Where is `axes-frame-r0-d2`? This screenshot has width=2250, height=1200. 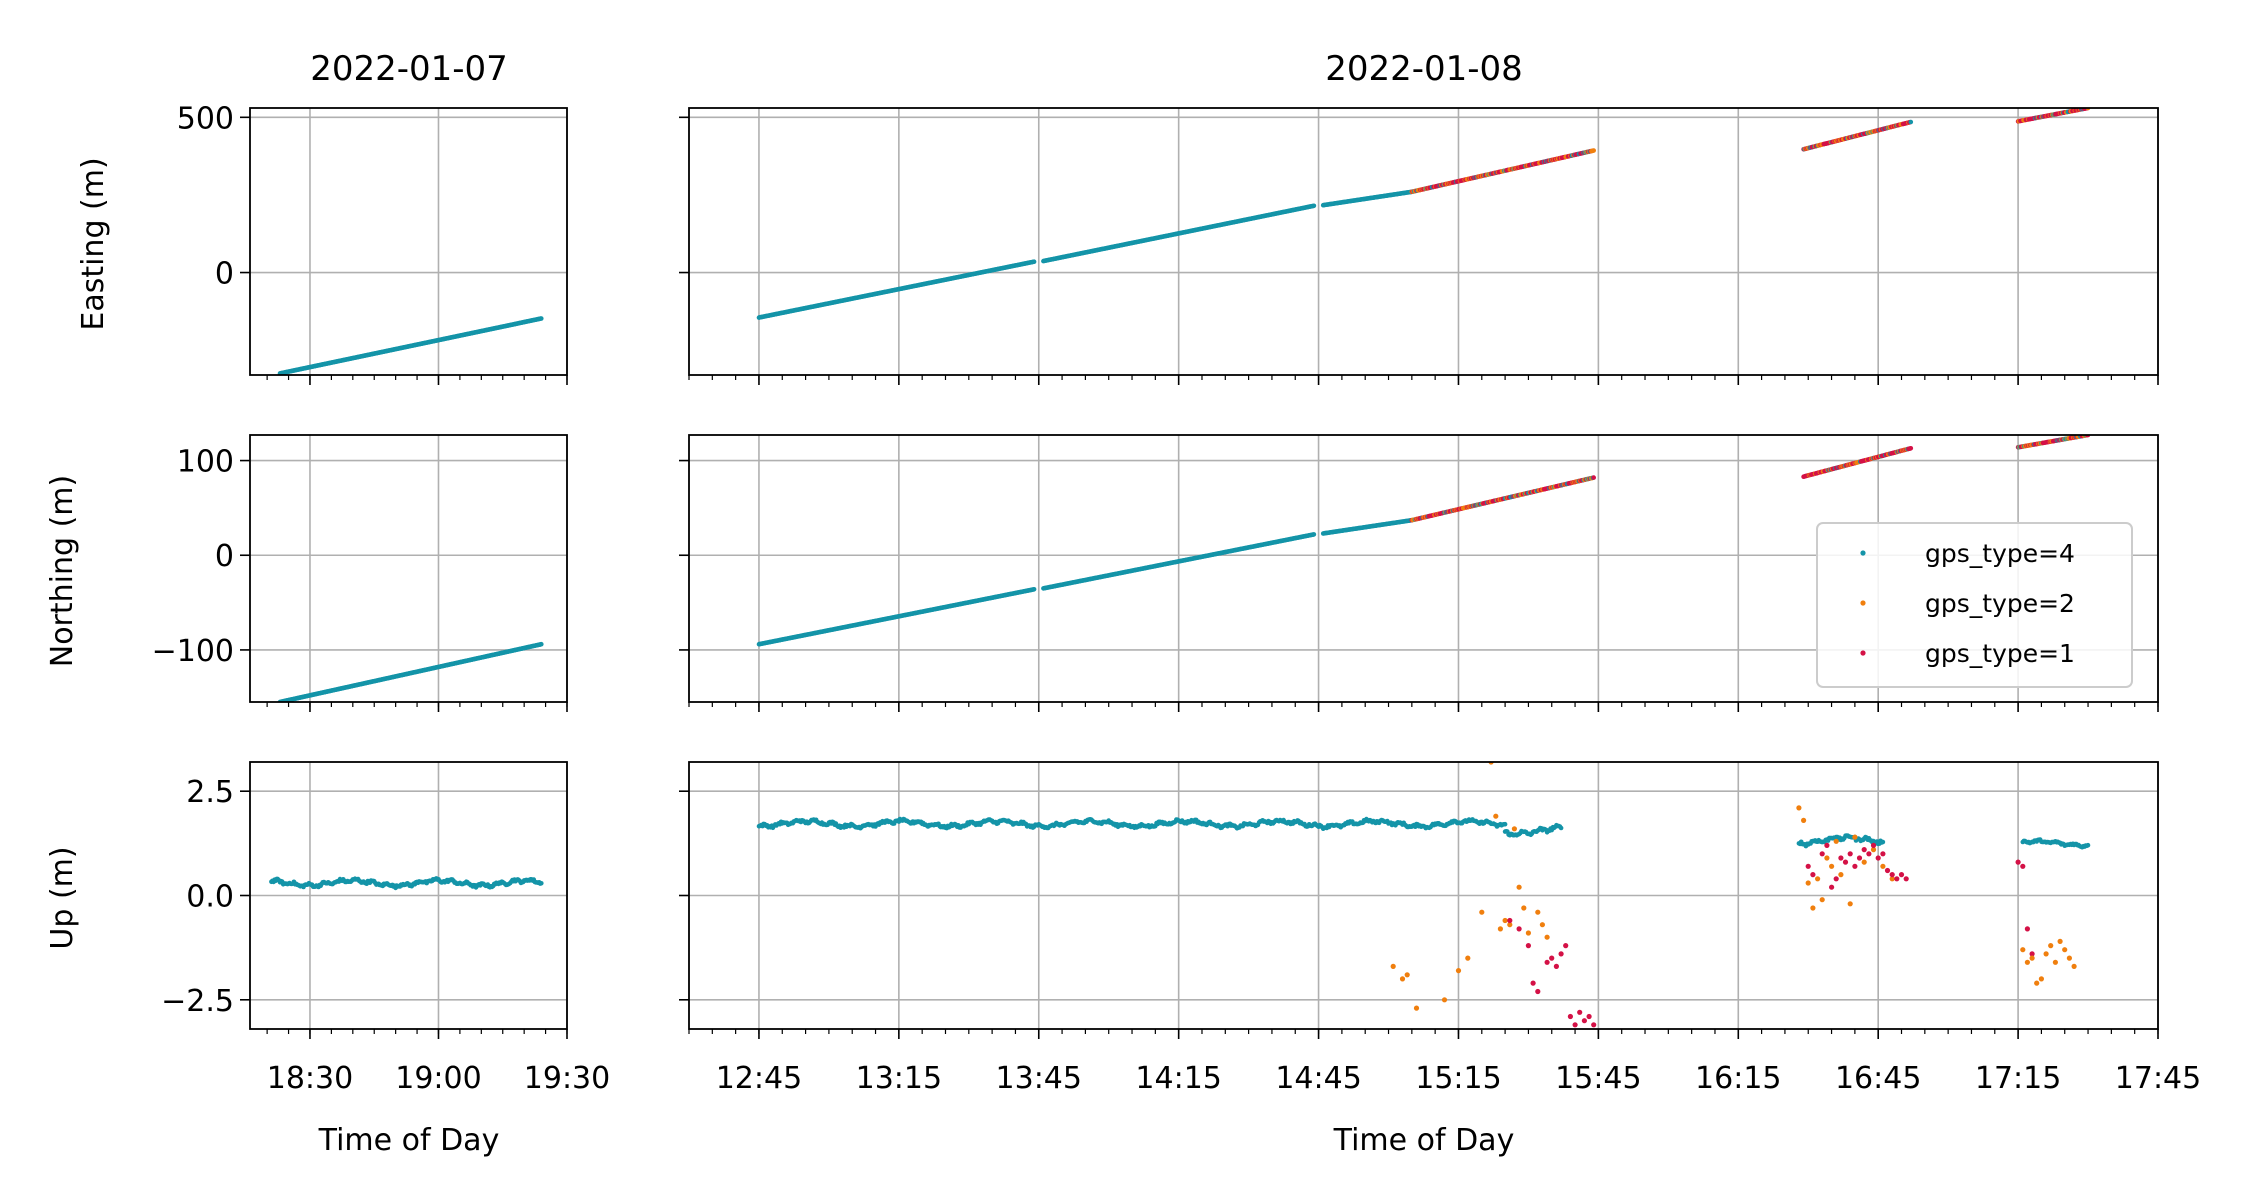
axes-frame-r0-d2 is located at coordinates (1423, 241).